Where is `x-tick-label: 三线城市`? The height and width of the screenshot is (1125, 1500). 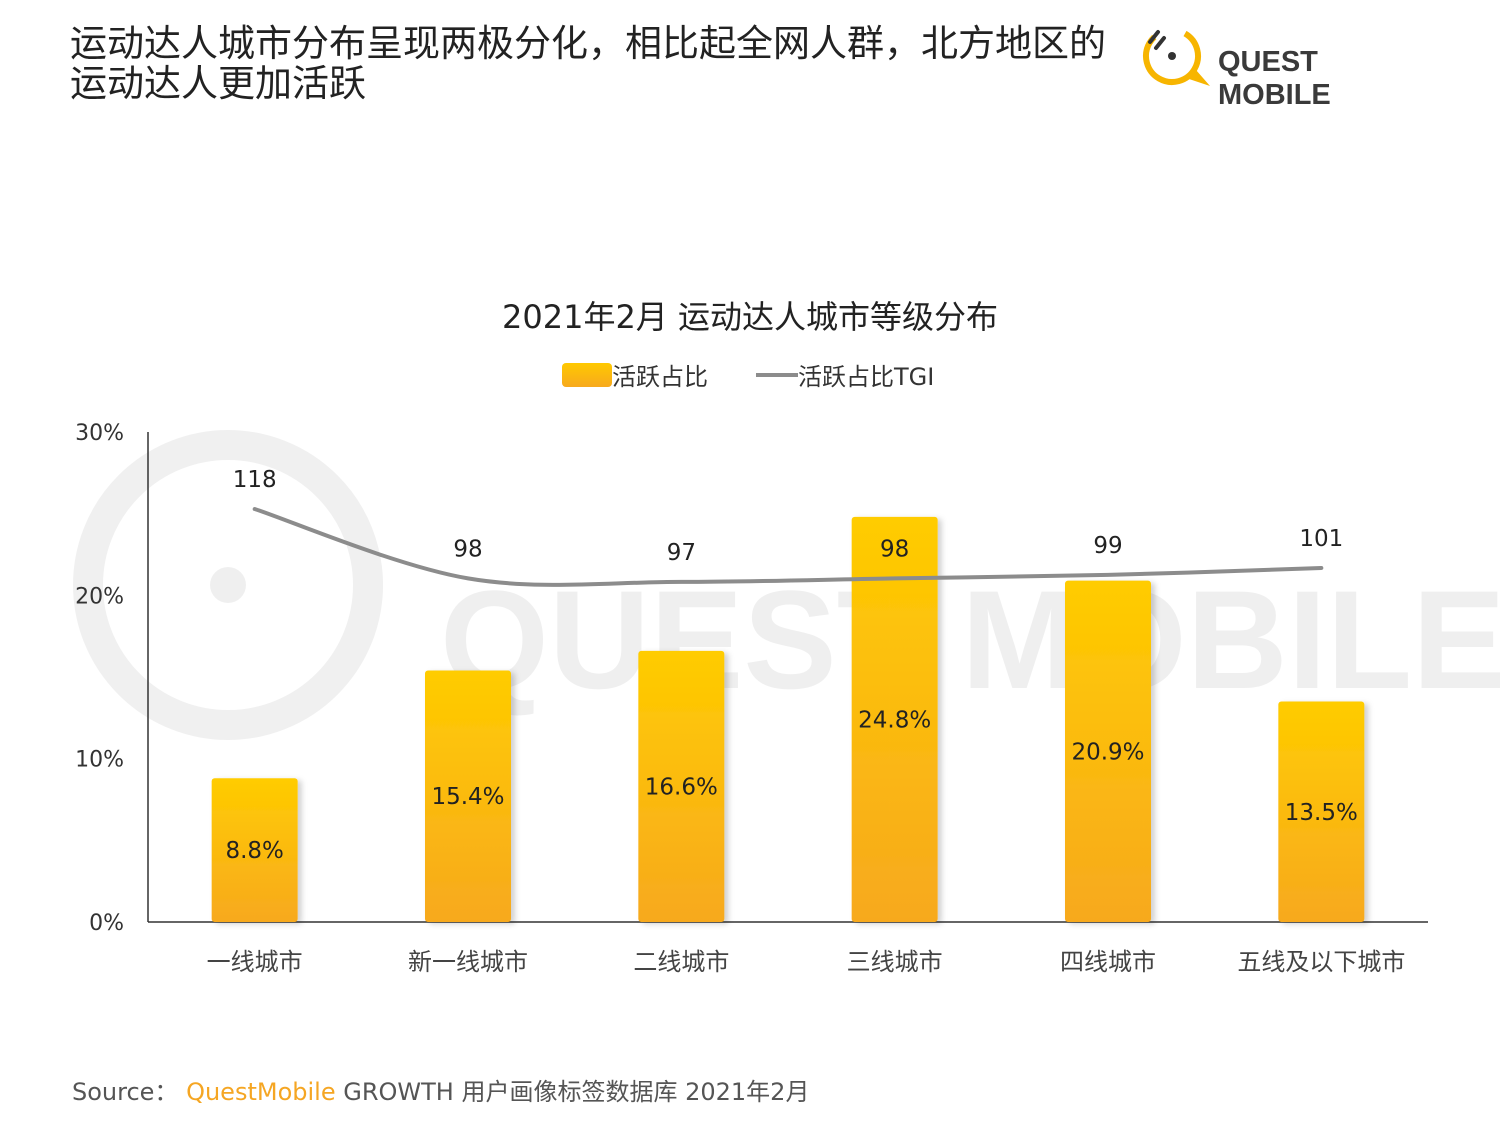 x-tick-label: 三线城市 is located at coordinates (895, 962).